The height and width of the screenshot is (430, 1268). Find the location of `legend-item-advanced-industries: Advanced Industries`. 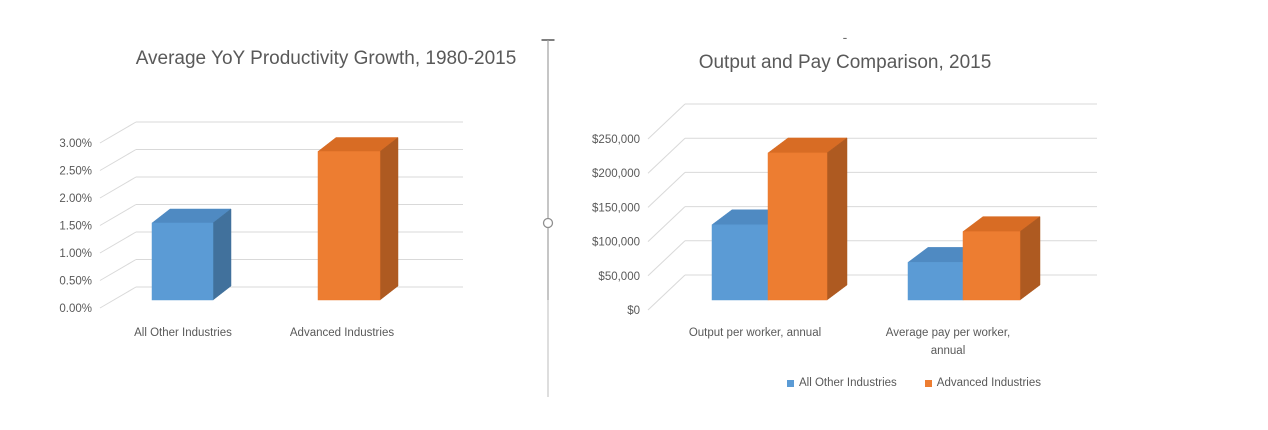

legend-item-advanced-industries: Advanced Industries is located at coordinates (982, 383).